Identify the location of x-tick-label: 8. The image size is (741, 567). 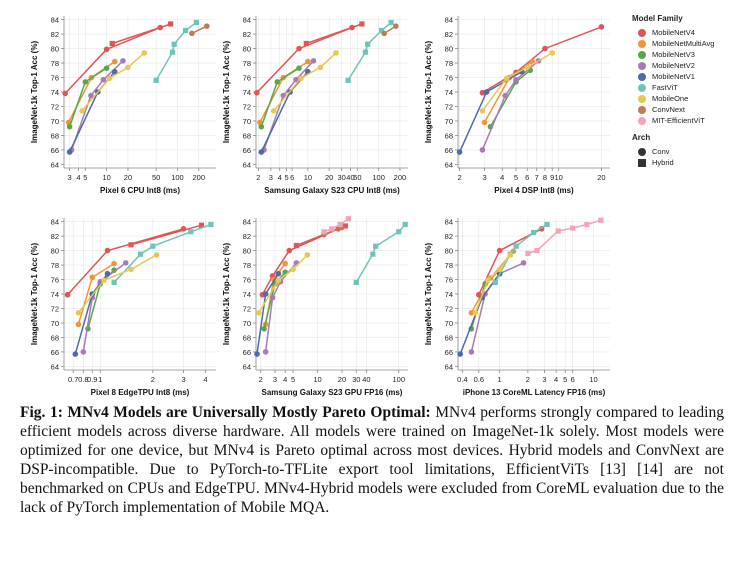
(545, 177).